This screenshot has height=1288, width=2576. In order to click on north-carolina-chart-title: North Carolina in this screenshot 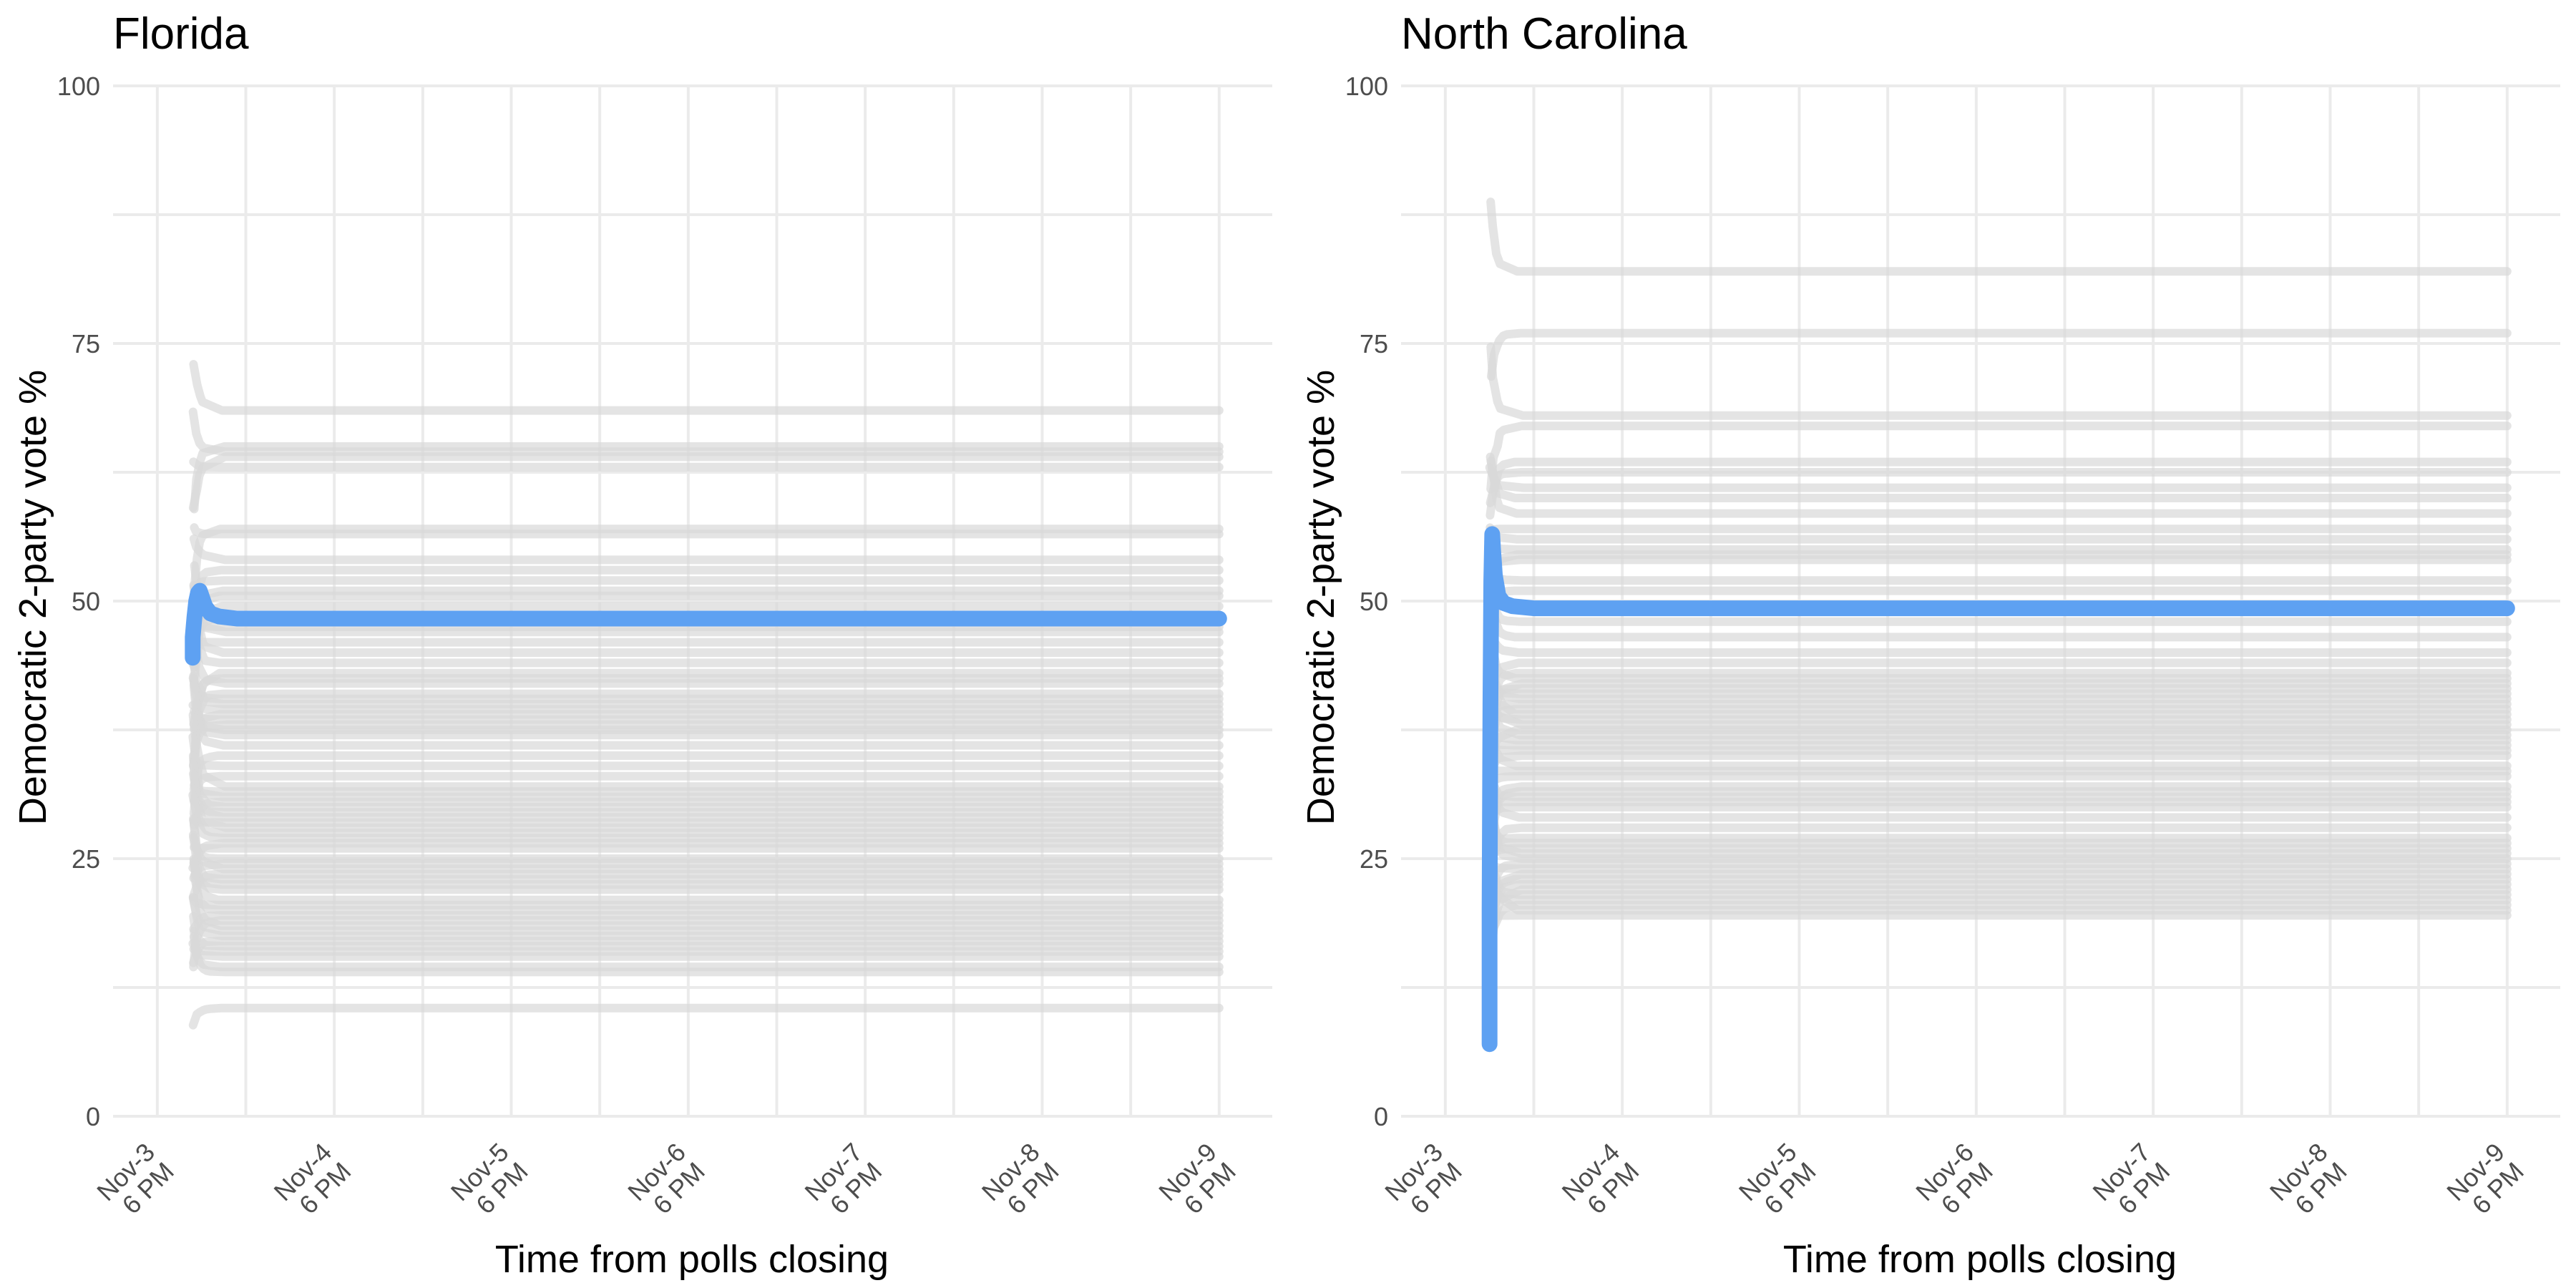, I will do `click(1544, 34)`.